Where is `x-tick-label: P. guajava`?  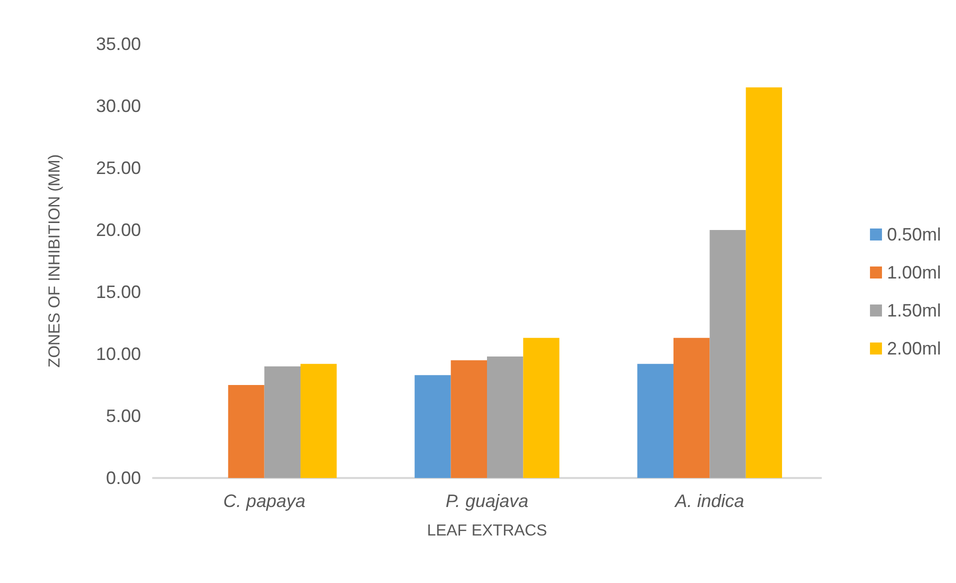
x-tick-label: P. guajava is located at coordinates (487, 501).